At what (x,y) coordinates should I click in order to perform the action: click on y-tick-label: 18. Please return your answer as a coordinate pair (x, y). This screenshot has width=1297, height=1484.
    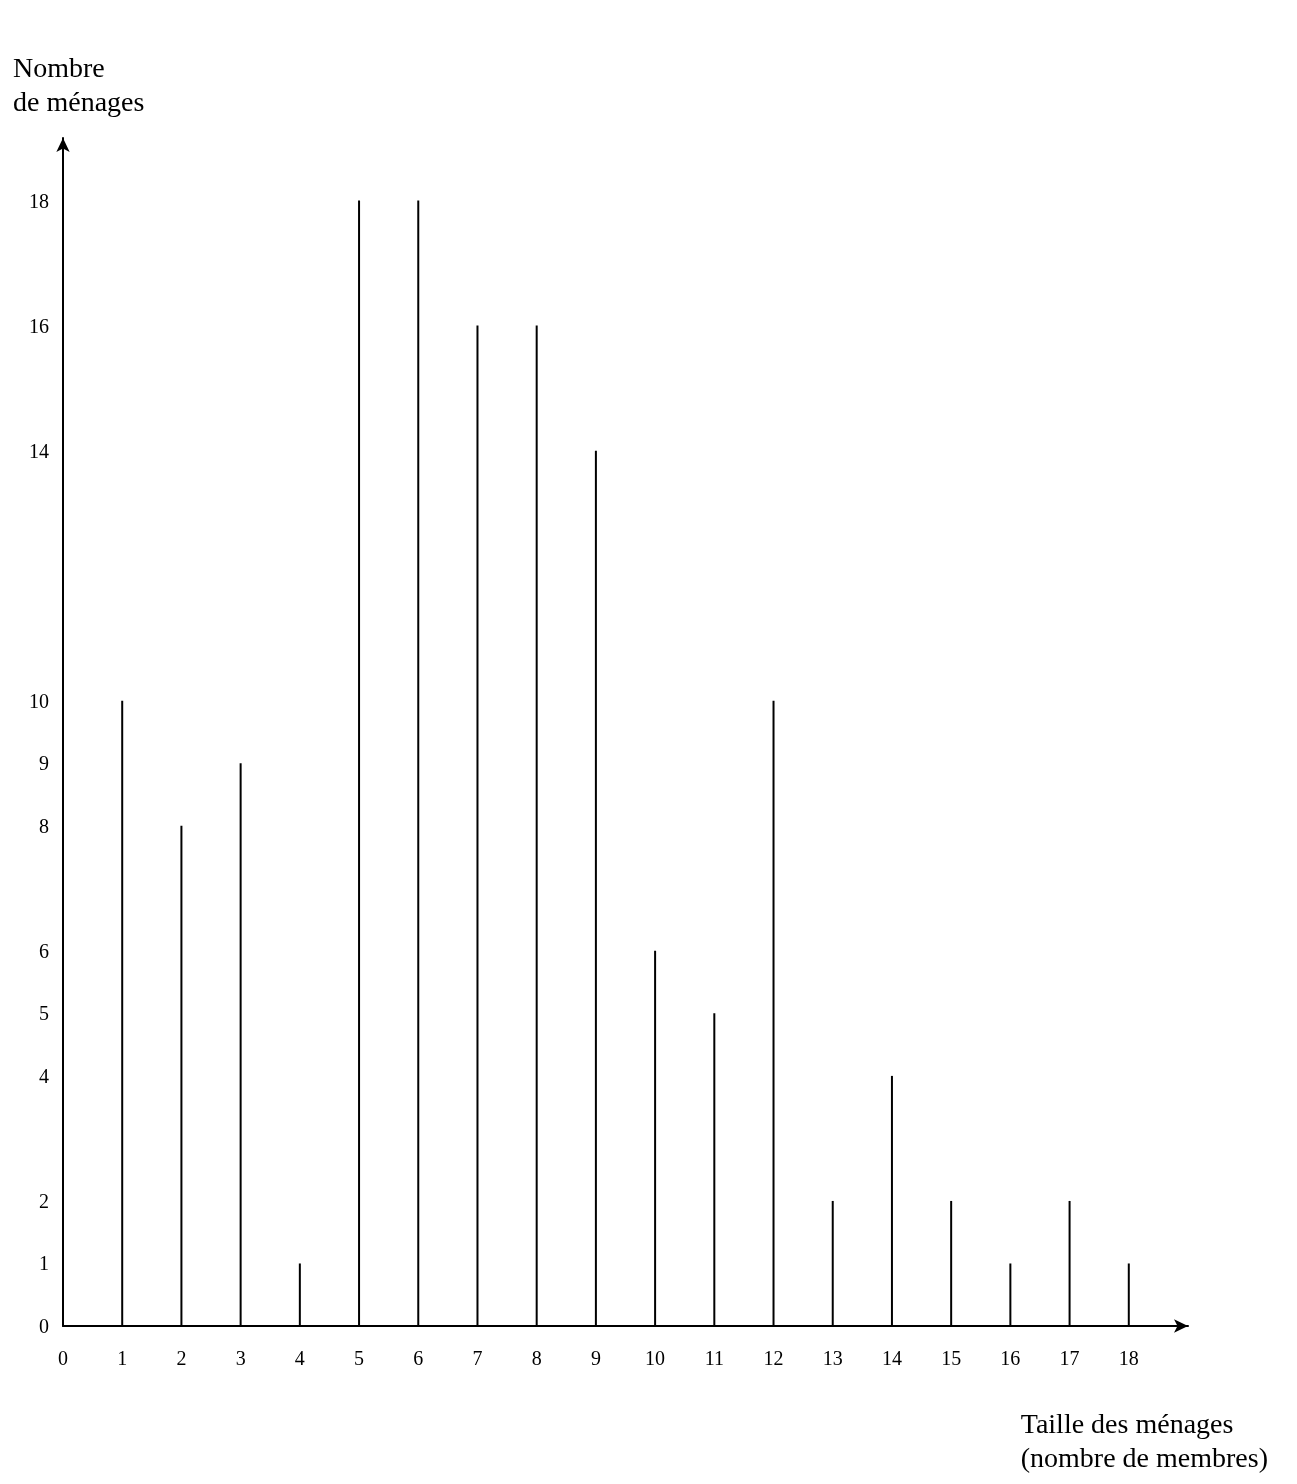
    Looking at the image, I should click on (39, 200).